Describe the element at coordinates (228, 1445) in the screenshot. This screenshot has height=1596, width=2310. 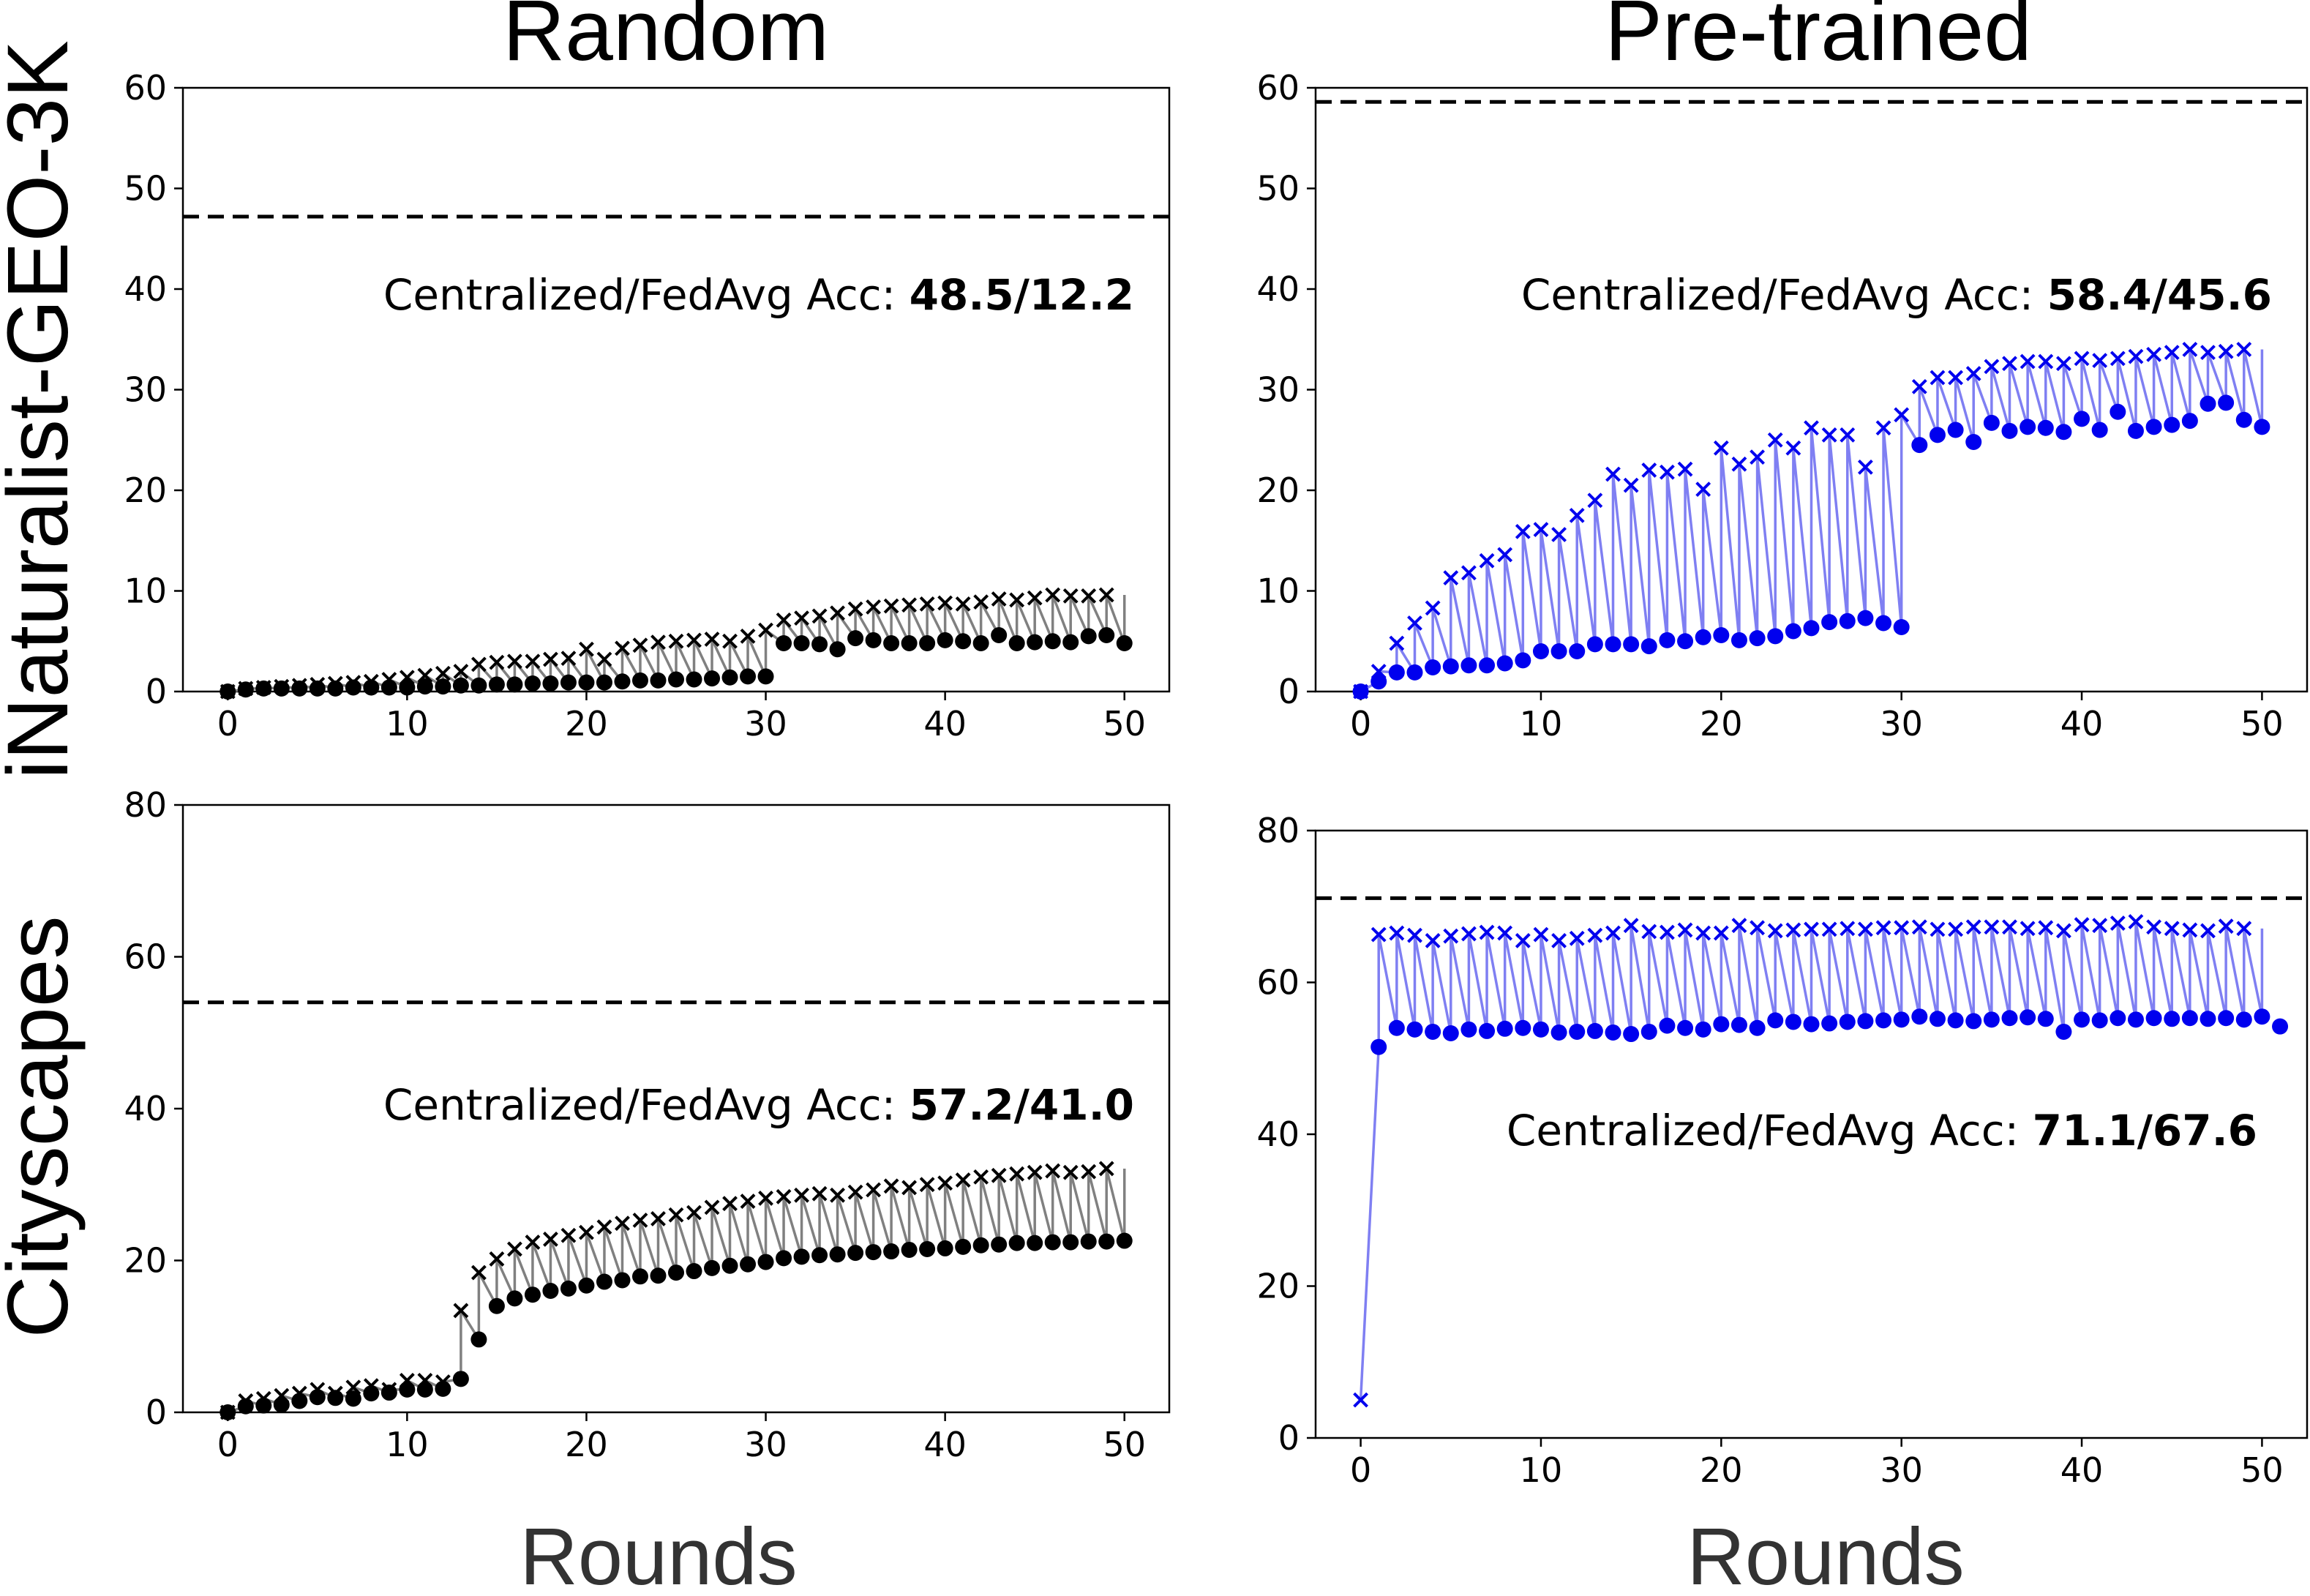
I see `x-tick-label: 0` at that location.